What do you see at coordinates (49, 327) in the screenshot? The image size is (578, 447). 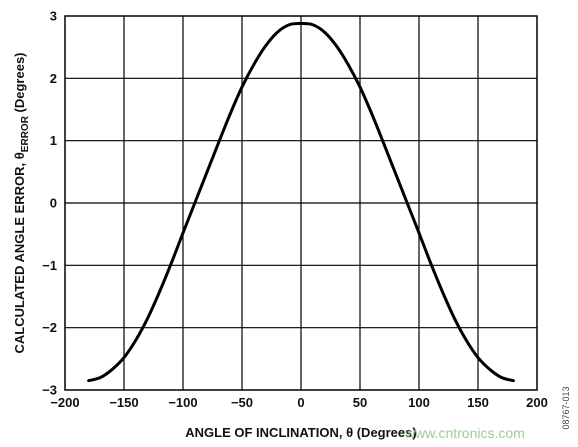 I see `y-tick-label: −2` at bounding box center [49, 327].